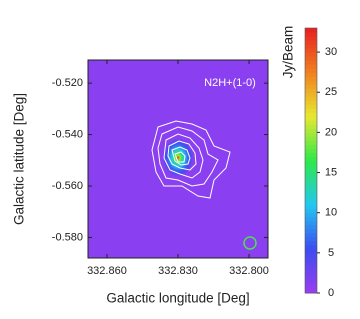 This screenshot has height=319, width=360. I want to click on y-tick-label: -0.560, so click(67, 186).